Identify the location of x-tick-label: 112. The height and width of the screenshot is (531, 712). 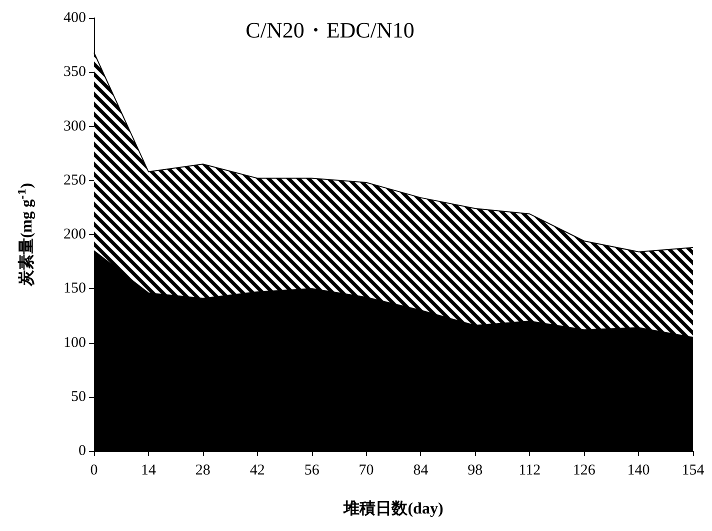
(529, 470).